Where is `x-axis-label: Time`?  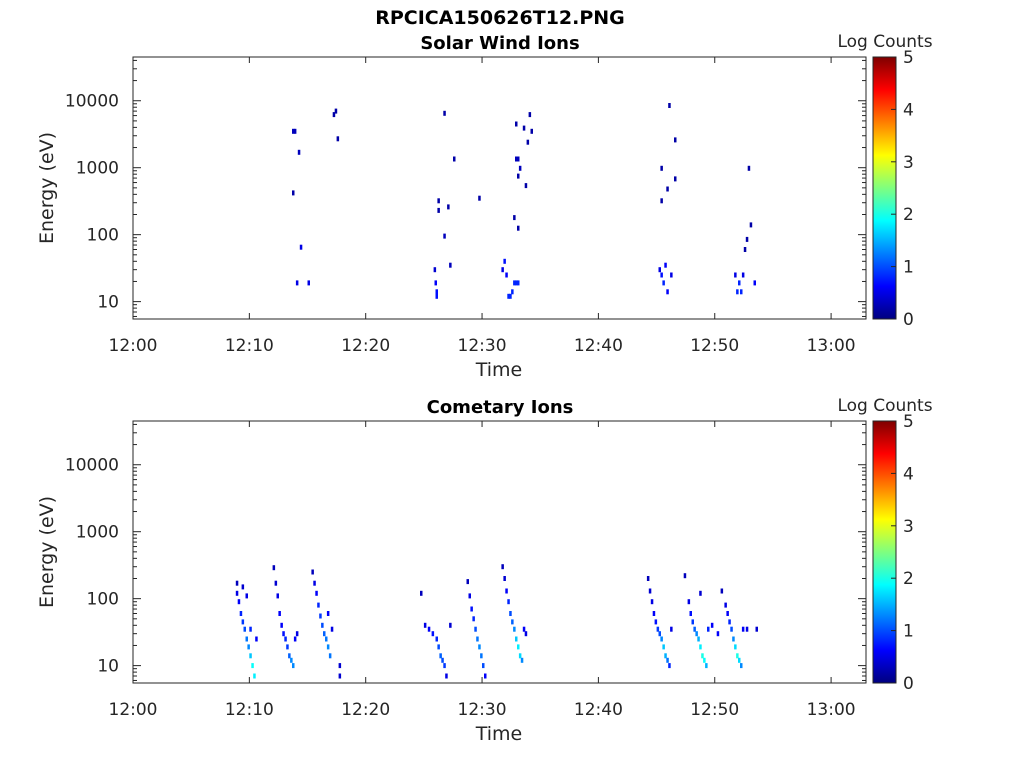
x-axis-label: Time is located at coordinates (499, 370).